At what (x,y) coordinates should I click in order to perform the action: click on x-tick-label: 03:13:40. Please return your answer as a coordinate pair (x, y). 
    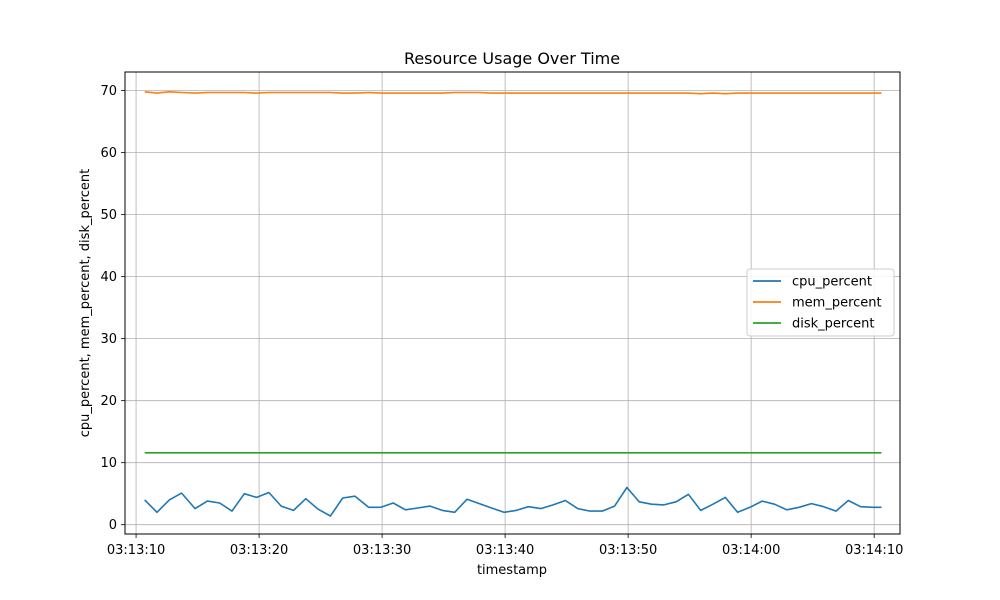
    Looking at the image, I should click on (505, 550).